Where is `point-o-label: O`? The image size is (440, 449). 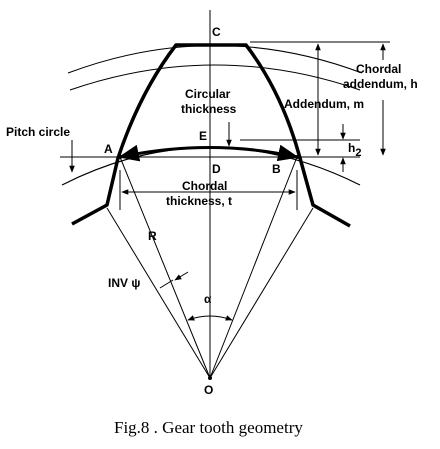 point-o-label: O is located at coordinates (208, 390).